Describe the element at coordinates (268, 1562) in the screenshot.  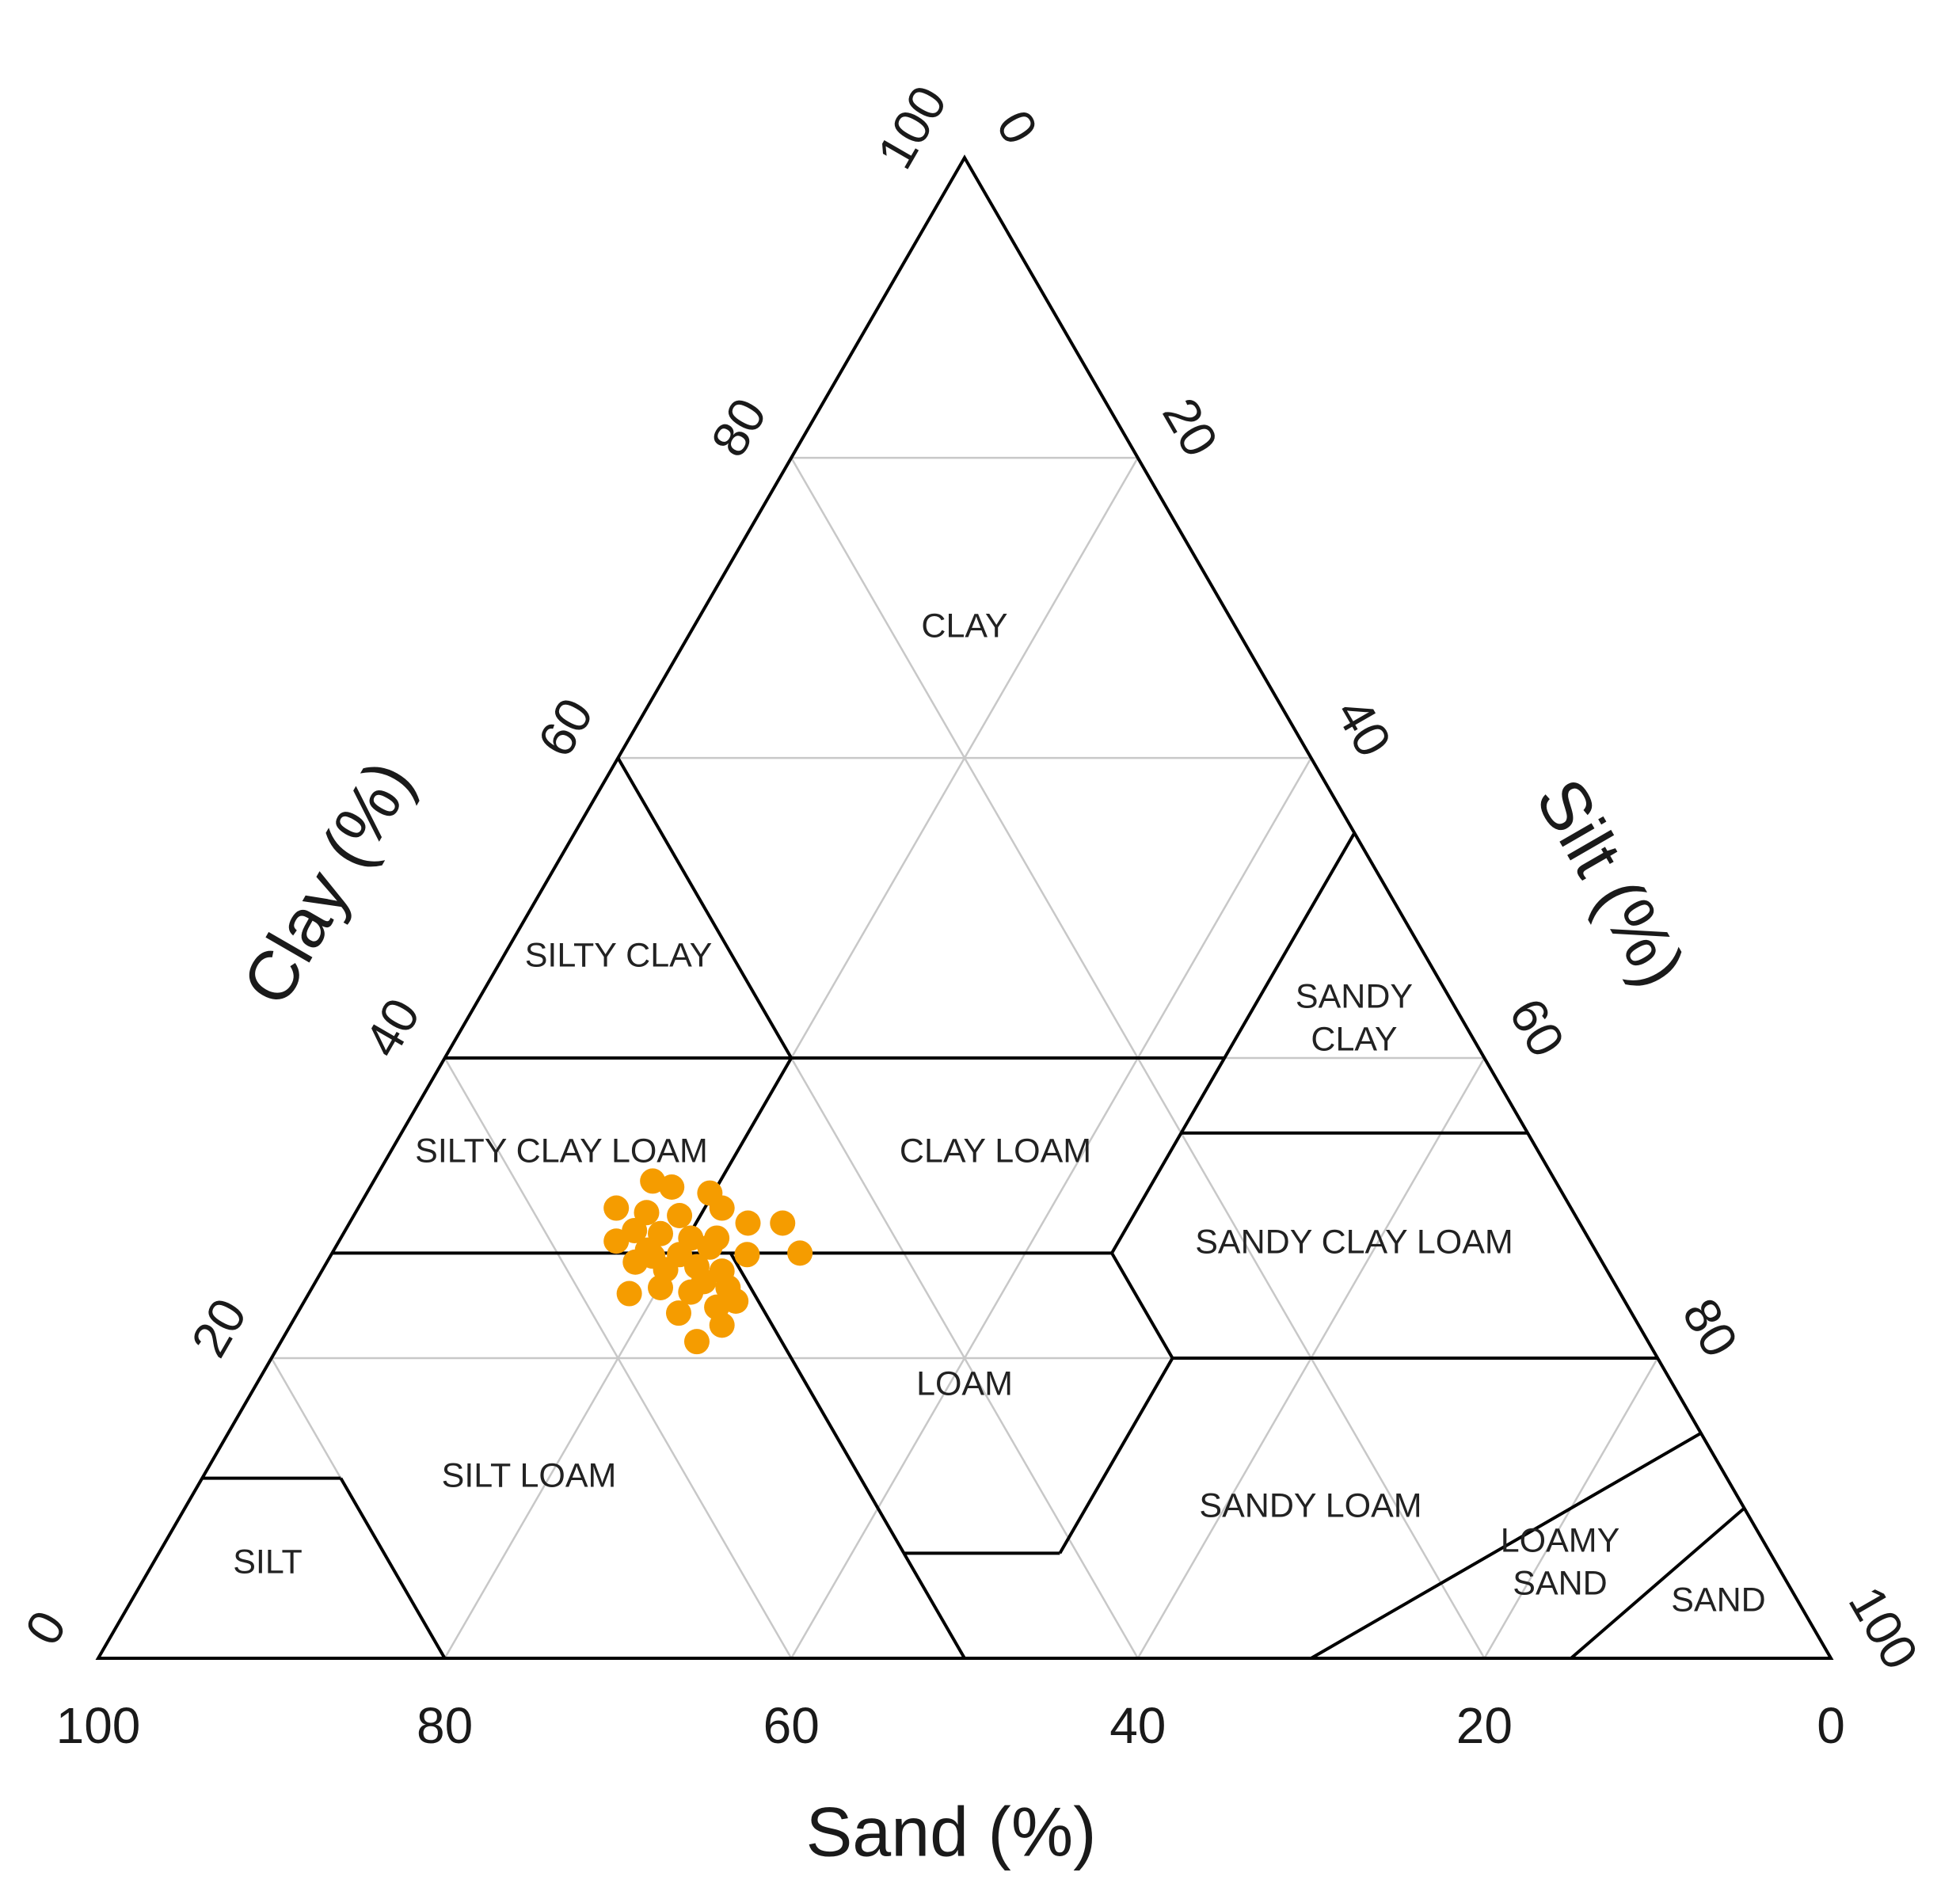
I see `region-label: SILT` at that location.